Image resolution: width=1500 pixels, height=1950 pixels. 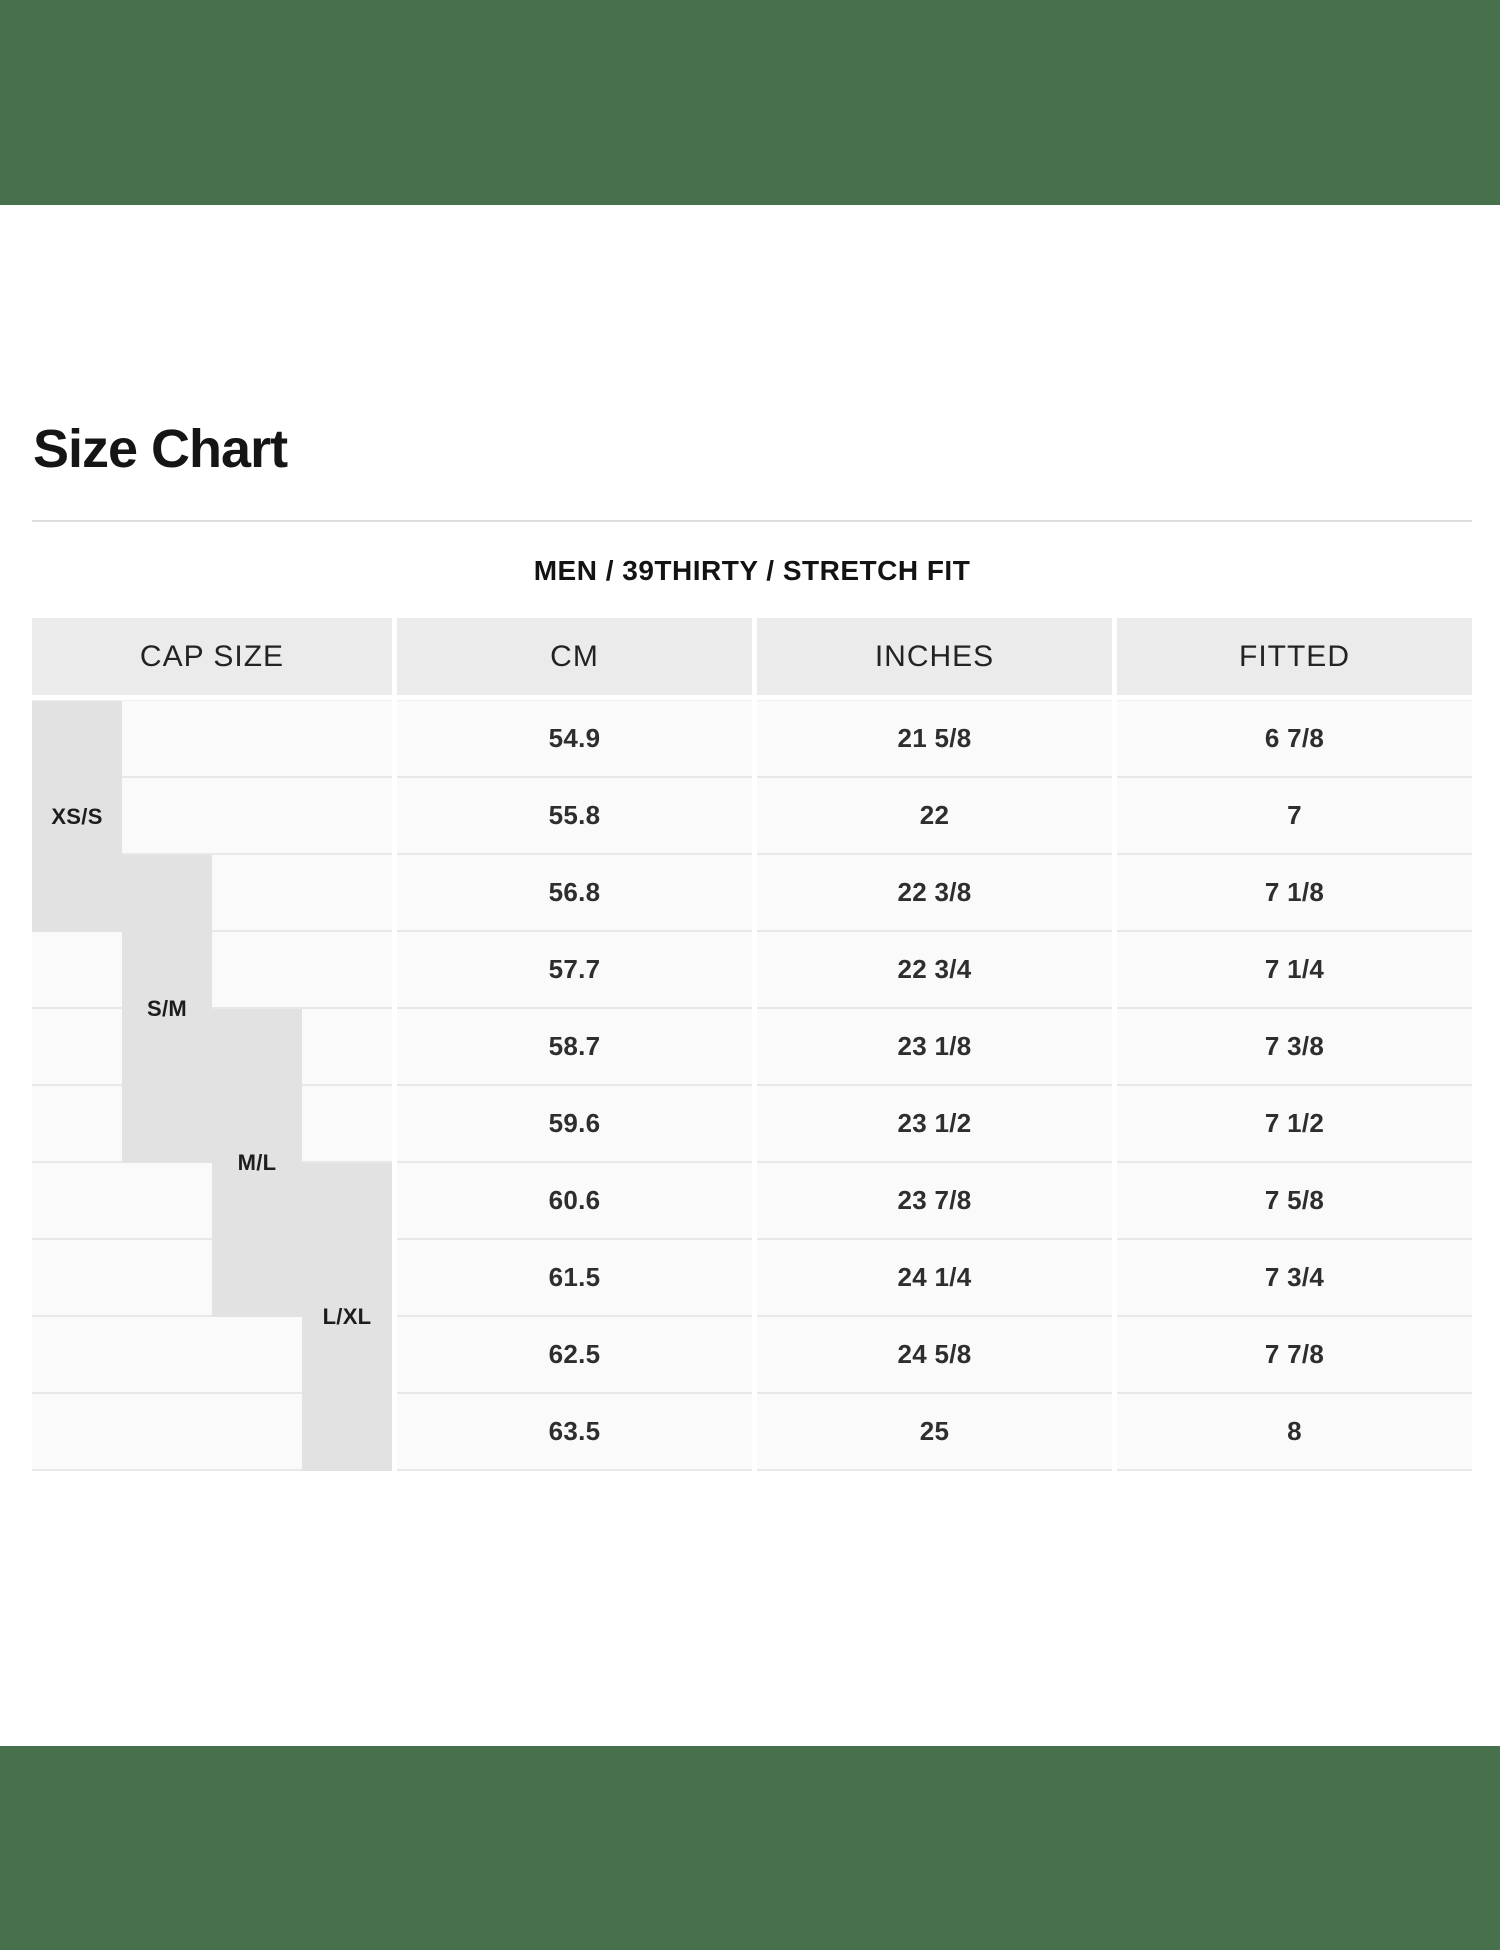 What do you see at coordinates (934, 1047) in the screenshot?
I see `table-cell-inches: 23 1/8` at bounding box center [934, 1047].